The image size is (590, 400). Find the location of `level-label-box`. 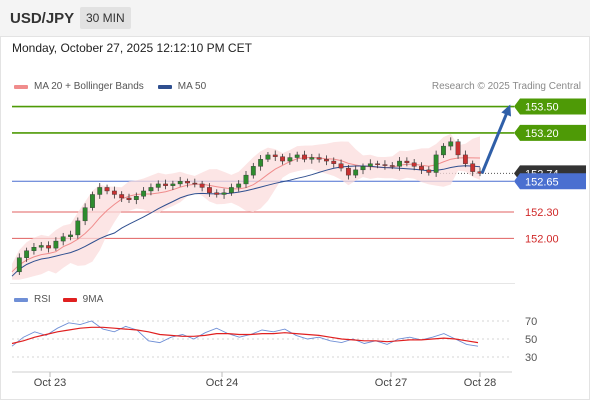

level-label-box is located at coordinates (550, 132).